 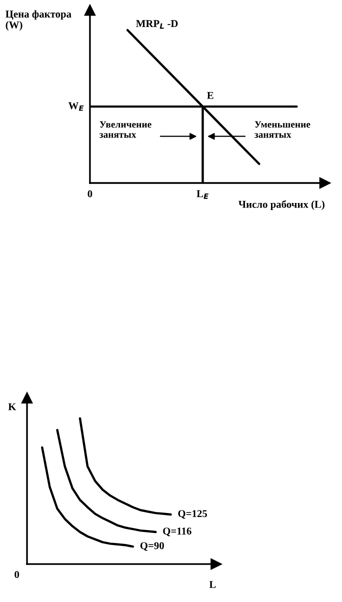 I want to click on text: W$_{E}$, so click(x=76, y=106).